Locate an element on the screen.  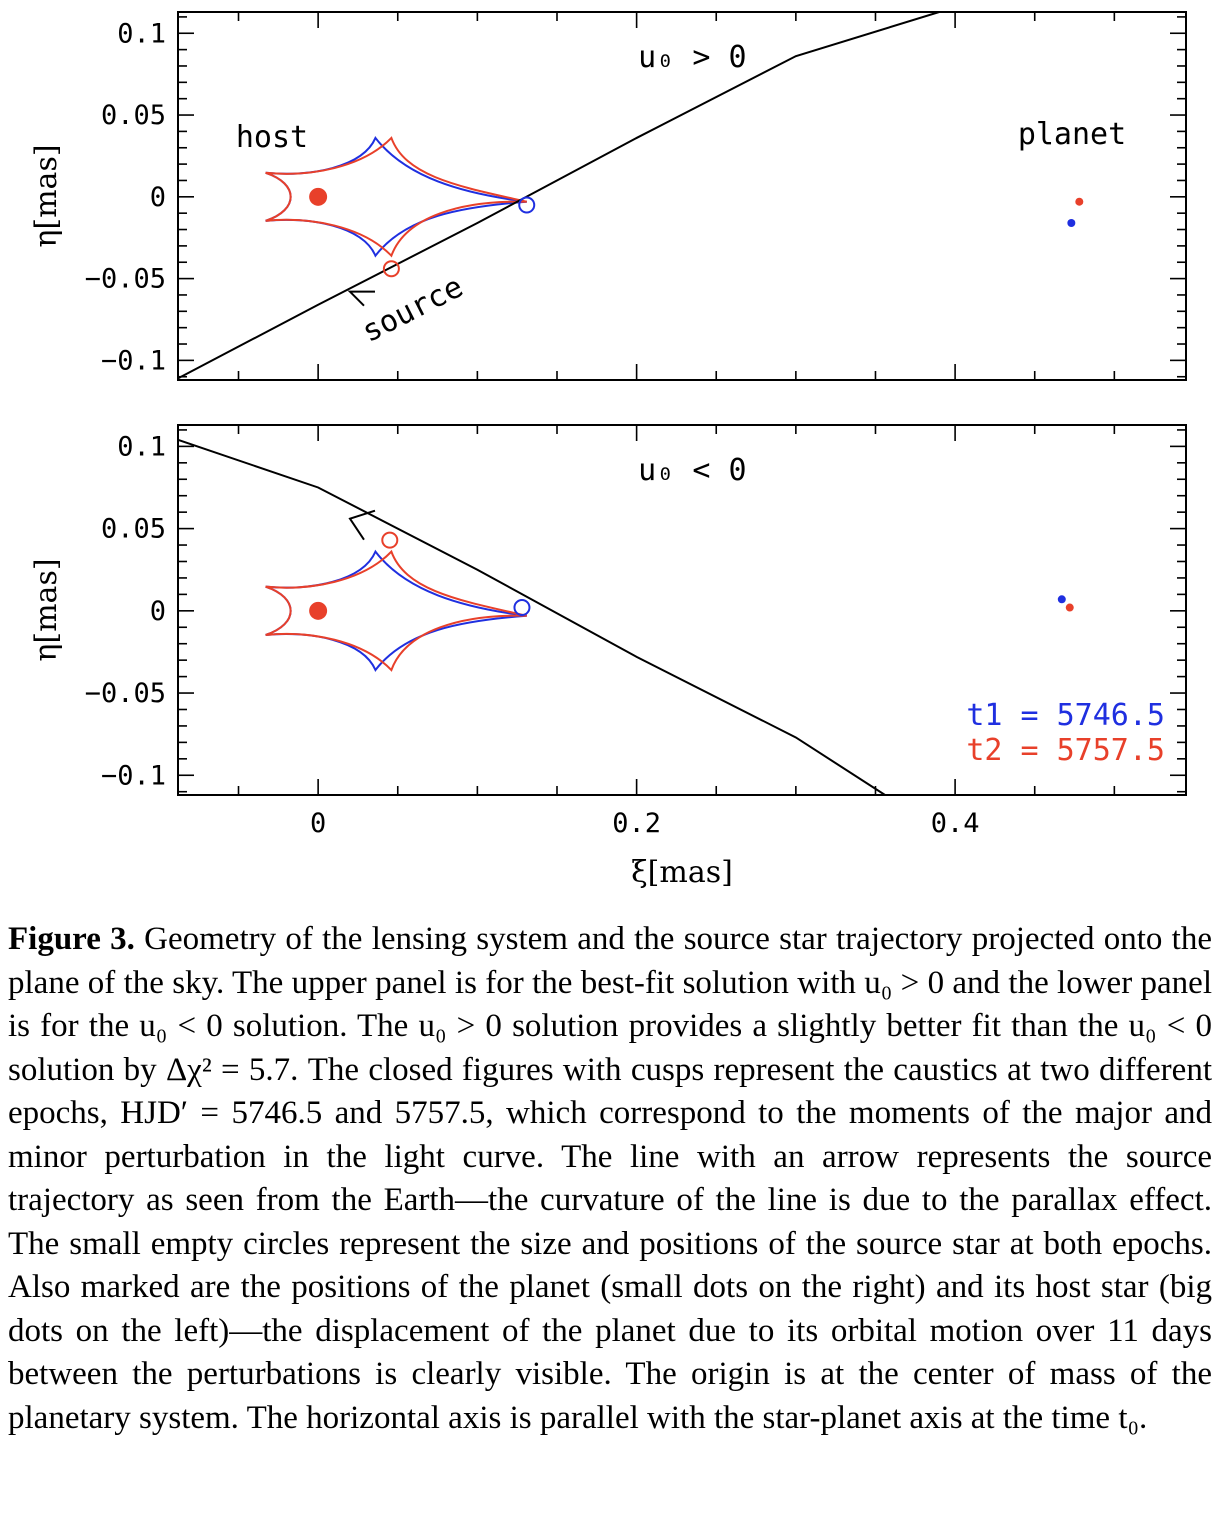
source-label: source is located at coordinates (412, 309).